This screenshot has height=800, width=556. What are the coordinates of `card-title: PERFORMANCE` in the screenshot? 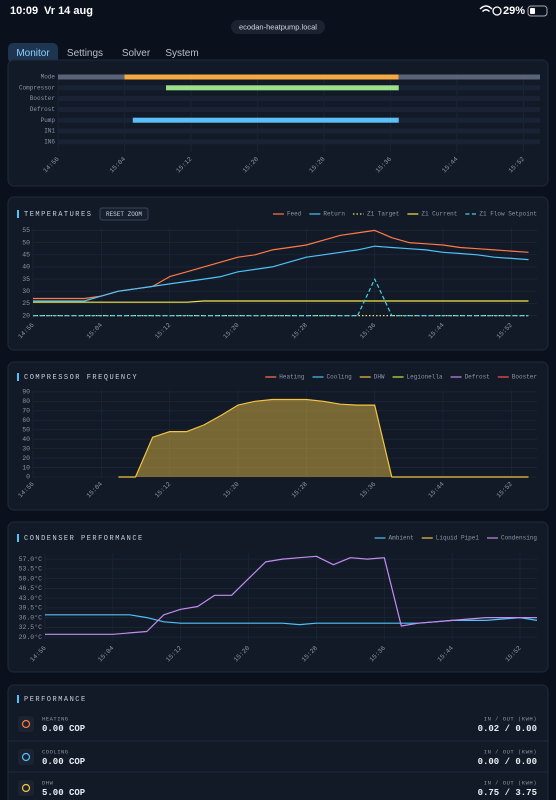 It's located at (55, 700).